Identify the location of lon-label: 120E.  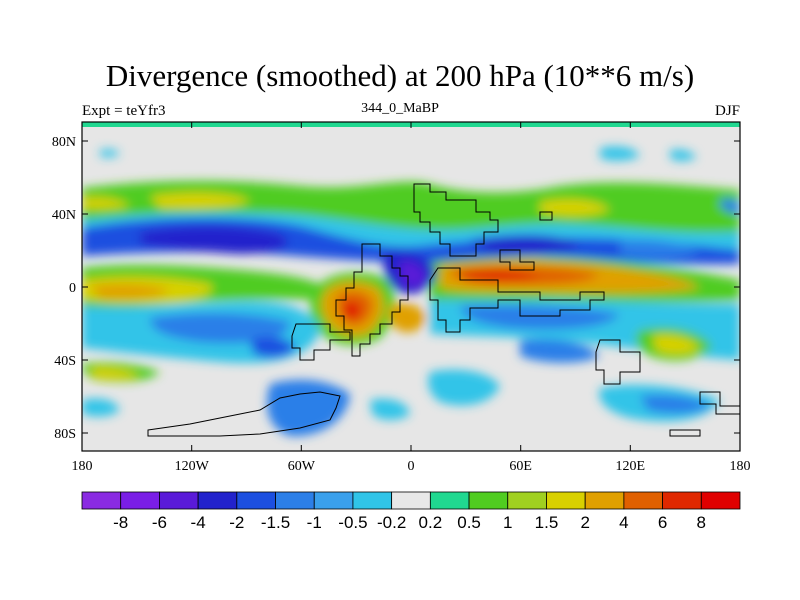
(631, 466).